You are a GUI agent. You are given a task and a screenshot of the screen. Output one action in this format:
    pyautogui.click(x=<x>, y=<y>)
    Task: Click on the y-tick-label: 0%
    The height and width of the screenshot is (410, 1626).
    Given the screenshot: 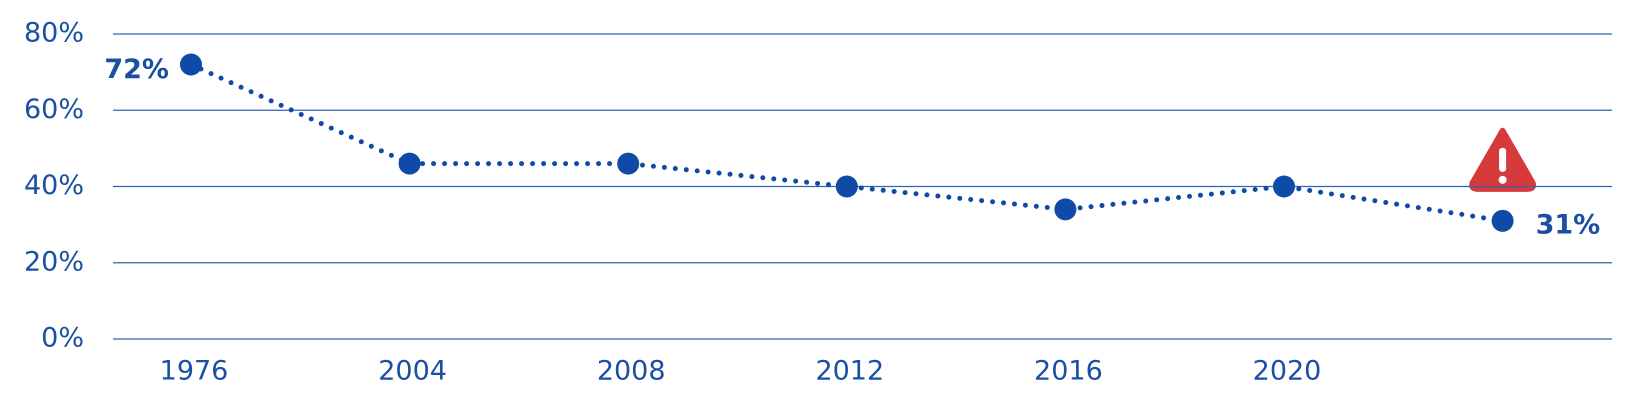 What is the action you would take?
    pyautogui.click(x=62, y=338)
    